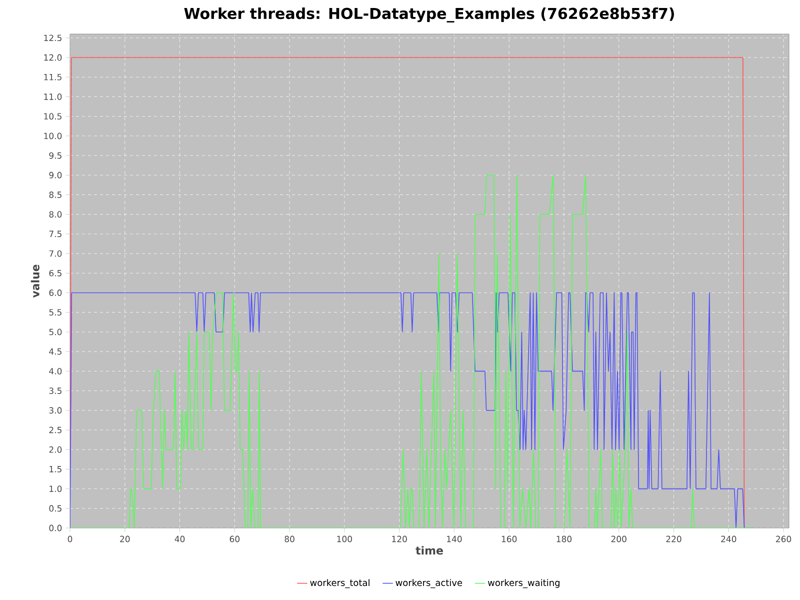  What do you see at coordinates (399, 539) in the screenshot?
I see `x-tick-label: 120` at bounding box center [399, 539].